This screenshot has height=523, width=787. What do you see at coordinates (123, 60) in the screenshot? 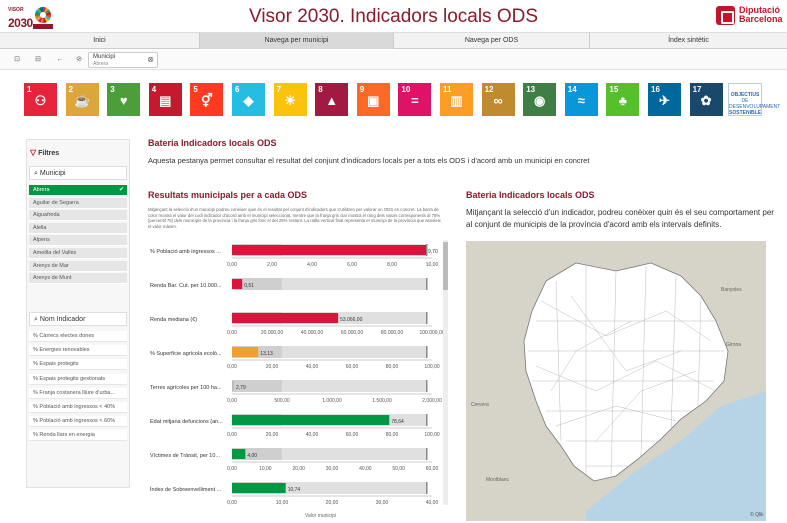
I see `selection-chip-municipi: Municipi Abrera ⊗` at bounding box center [123, 60].